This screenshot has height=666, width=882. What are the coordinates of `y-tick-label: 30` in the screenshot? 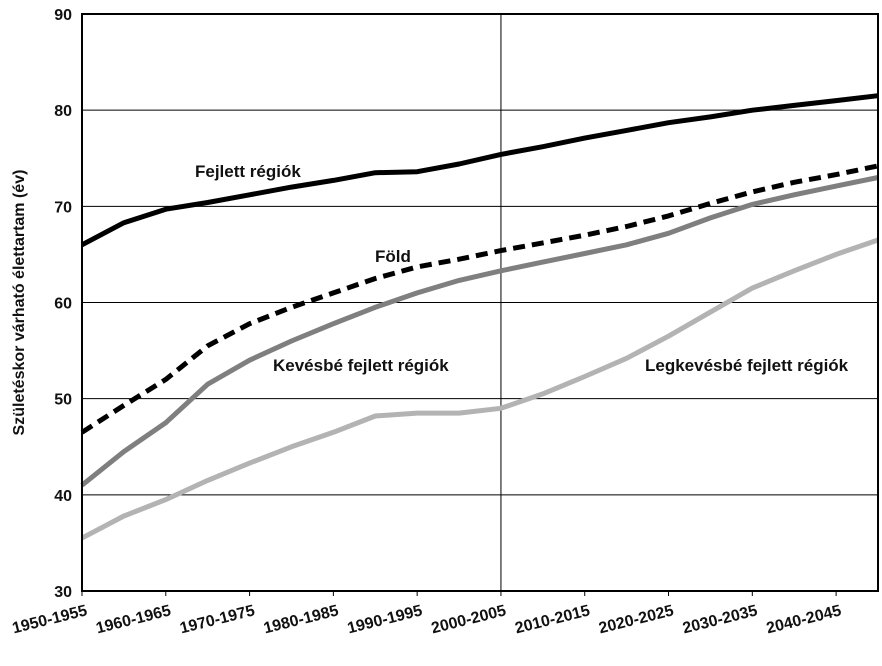 It's located at (63, 592).